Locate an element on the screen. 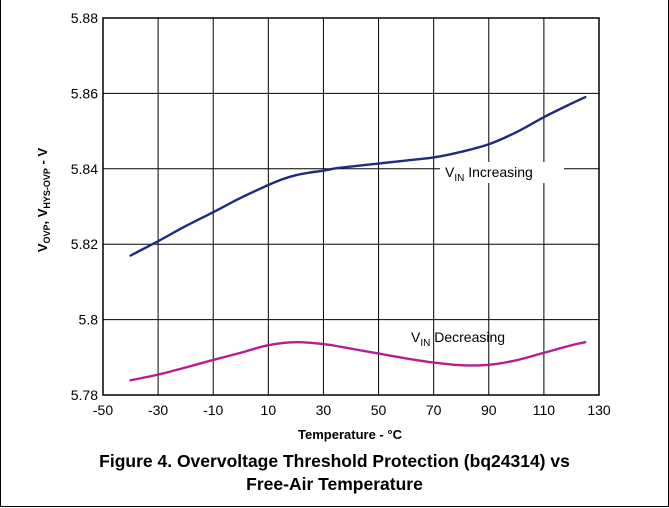 This screenshot has height=508, width=669. x-axis-title: Temperature - °C is located at coordinates (350, 434).